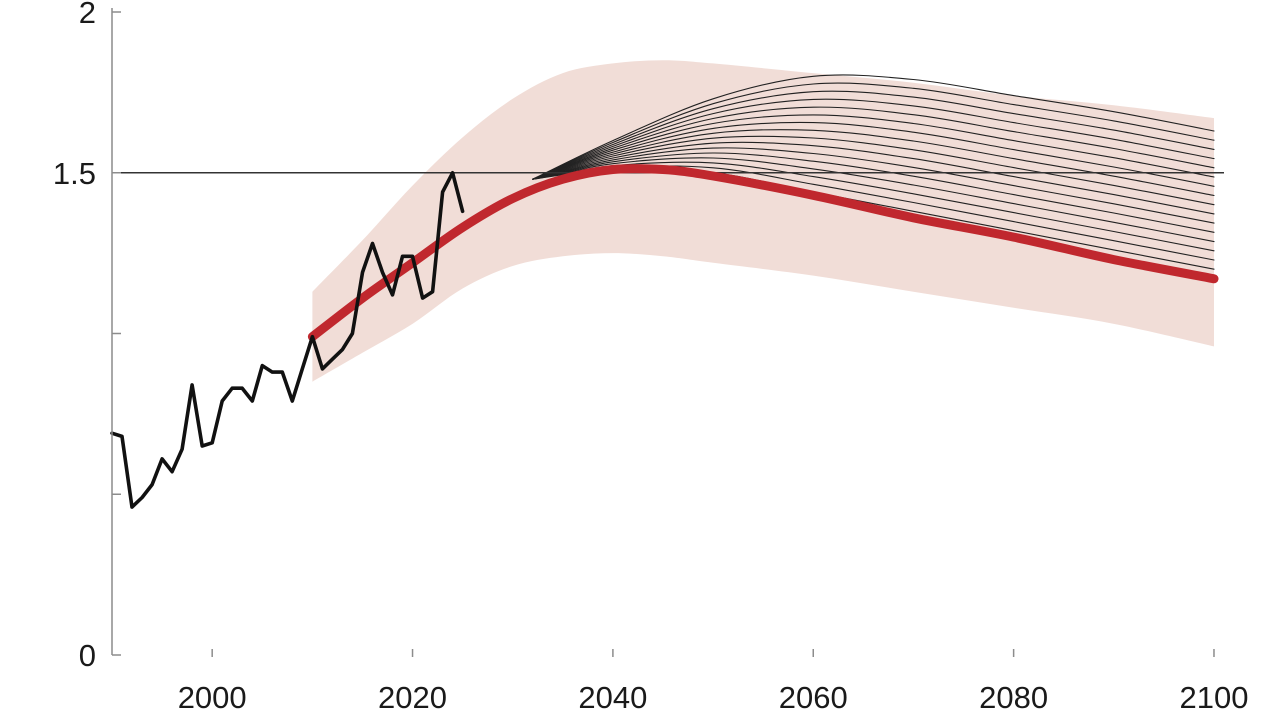 This screenshot has height=720, width=1280. What do you see at coordinates (87, 15) in the screenshot?
I see `y-tick-label: 2` at bounding box center [87, 15].